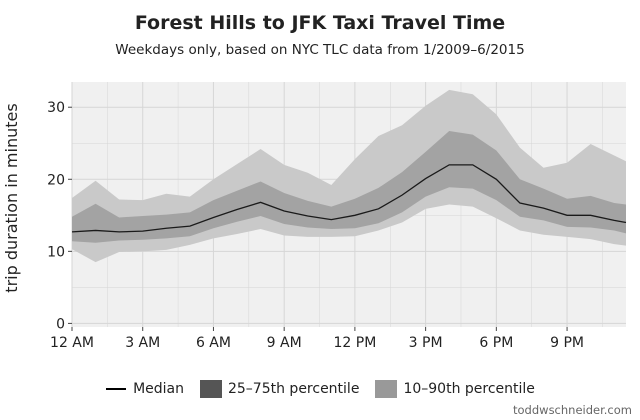 The width and height of the screenshot is (640, 420). I want to click on legend-key-median, so click(116, 389).